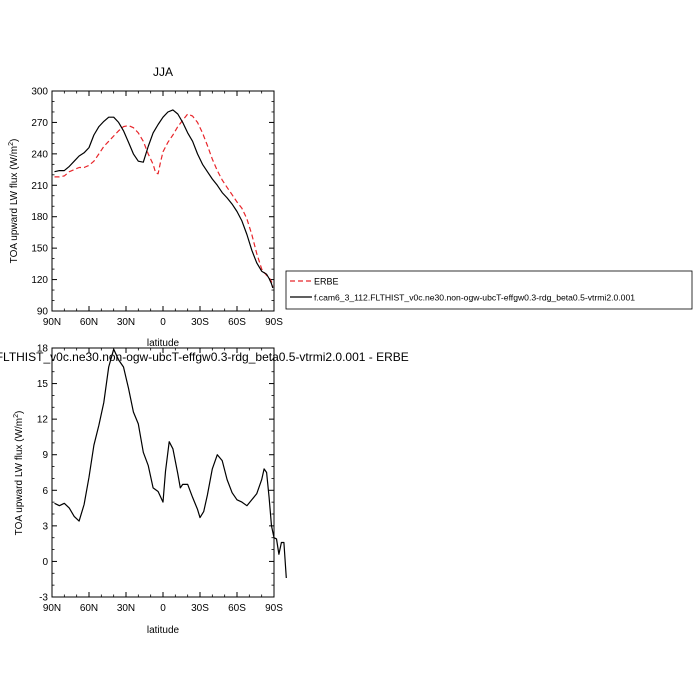 The height and width of the screenshot is (700, 700). I want to click on bottom-xtick-label: 90S, so click(274, 608).